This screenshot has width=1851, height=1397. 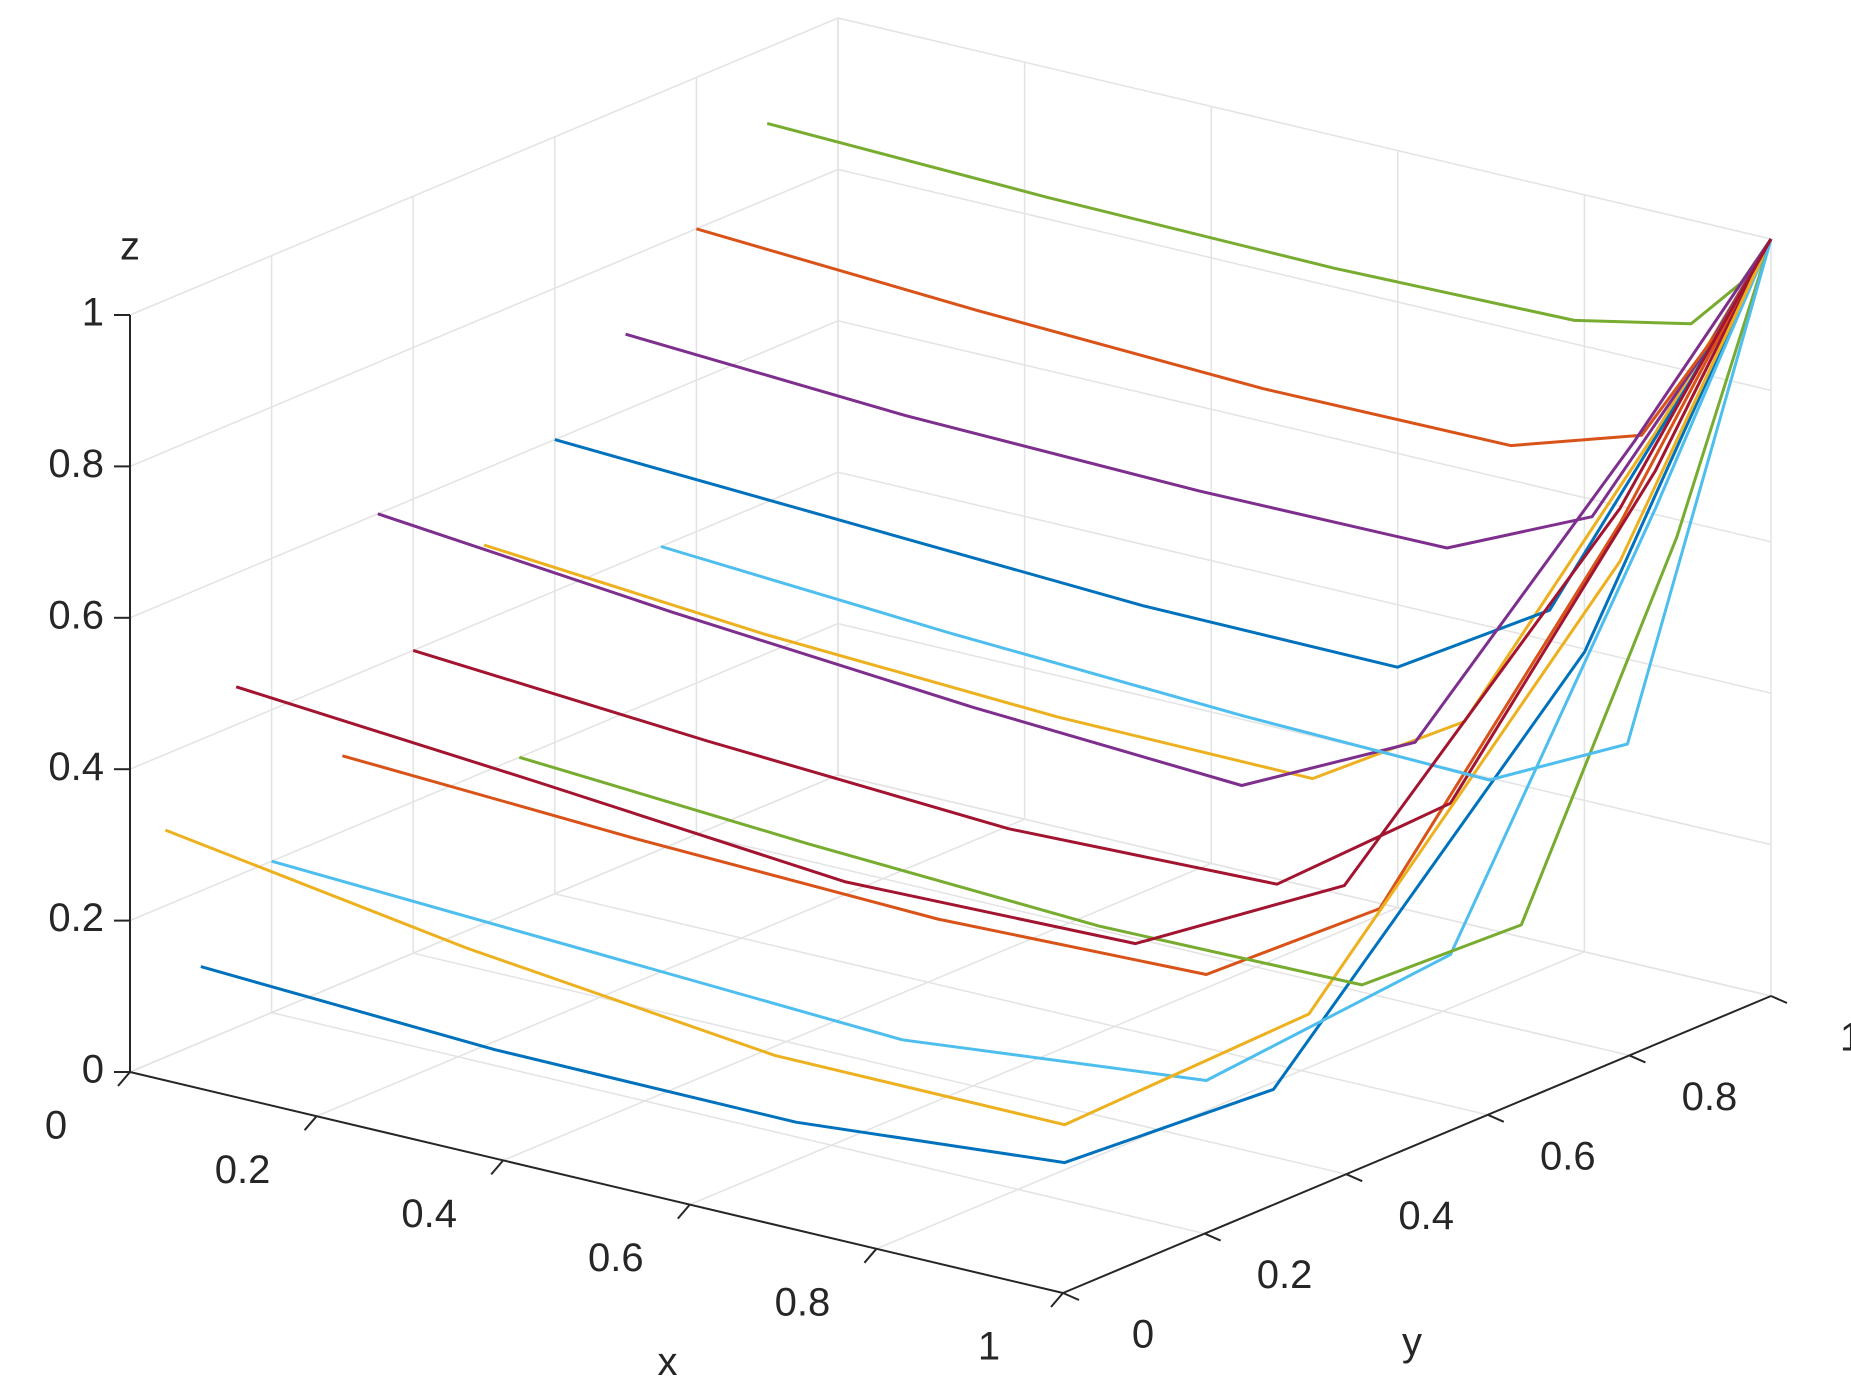 What do you see at coordinates (56, 1126) in the screenshot?
I see `x-tick-label: 0` at bounding box center [56, 1126].